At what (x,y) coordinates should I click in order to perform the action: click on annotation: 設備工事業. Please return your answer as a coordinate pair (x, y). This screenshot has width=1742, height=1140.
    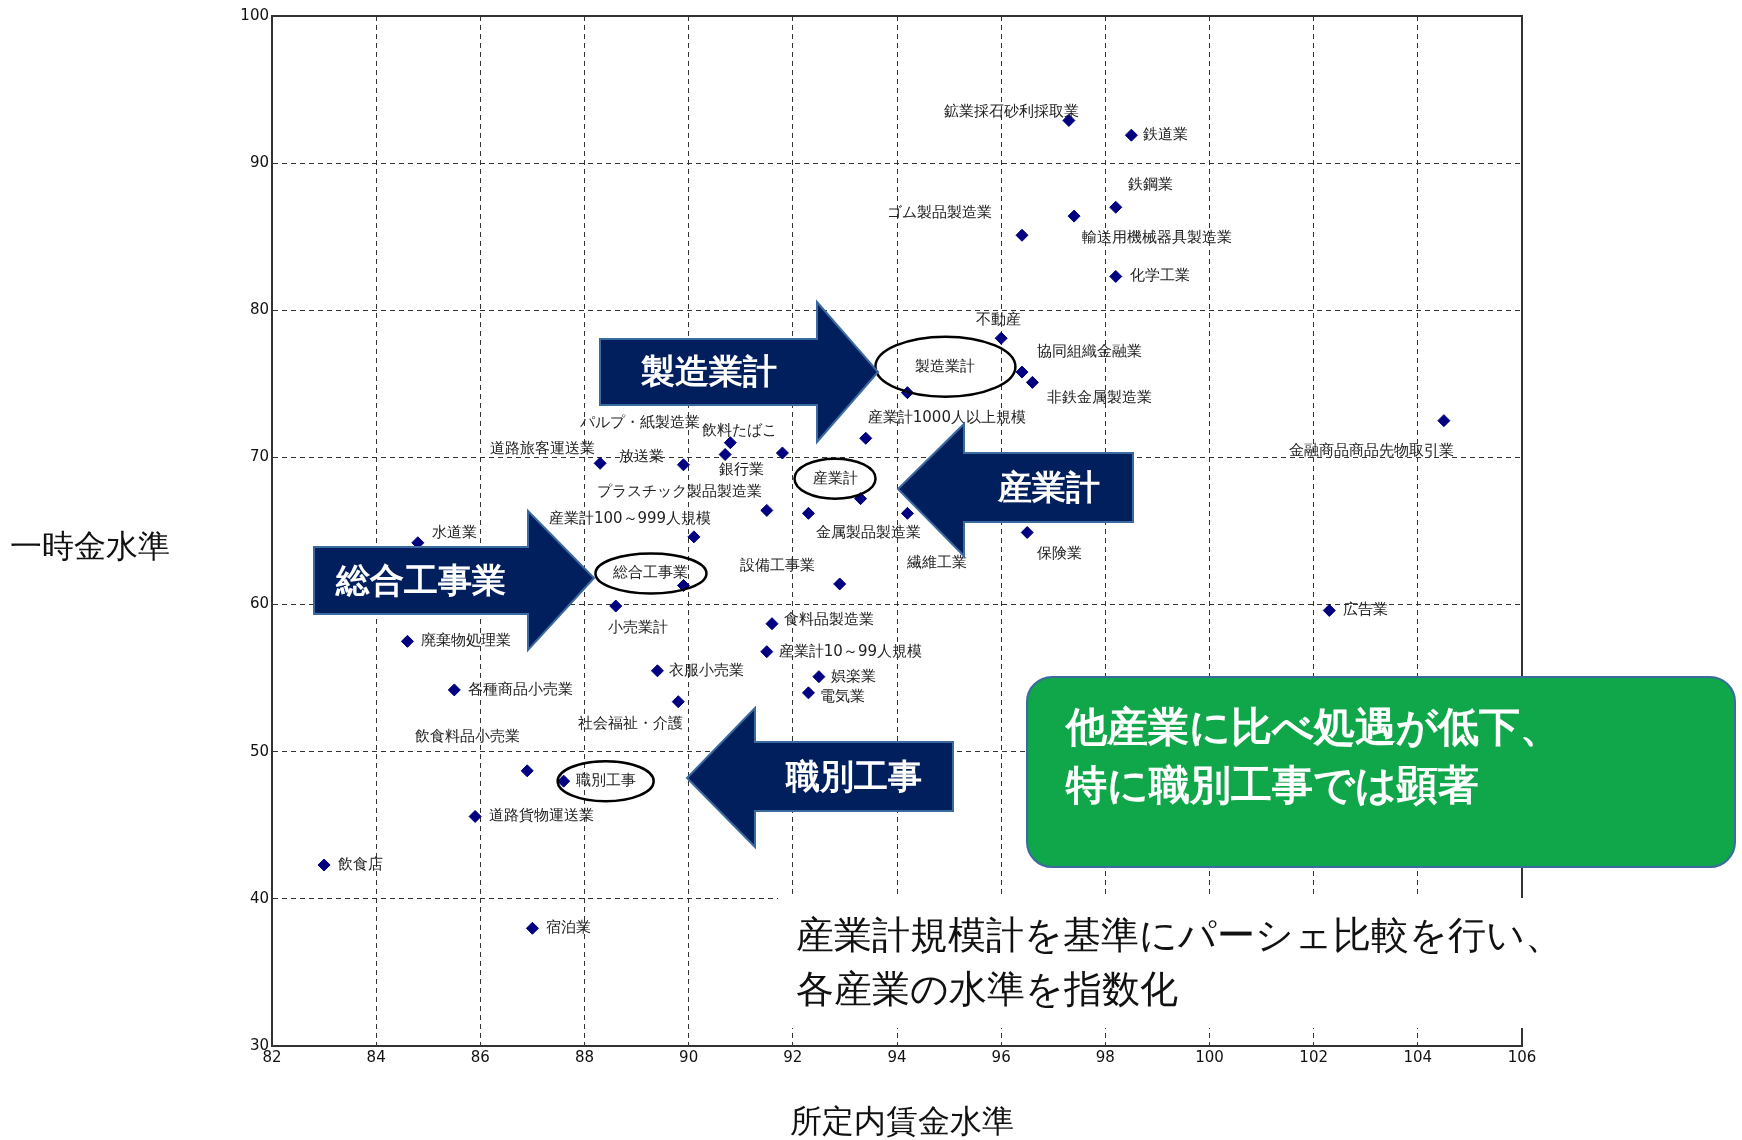
    Looking at the image, I should click on (777, 564).